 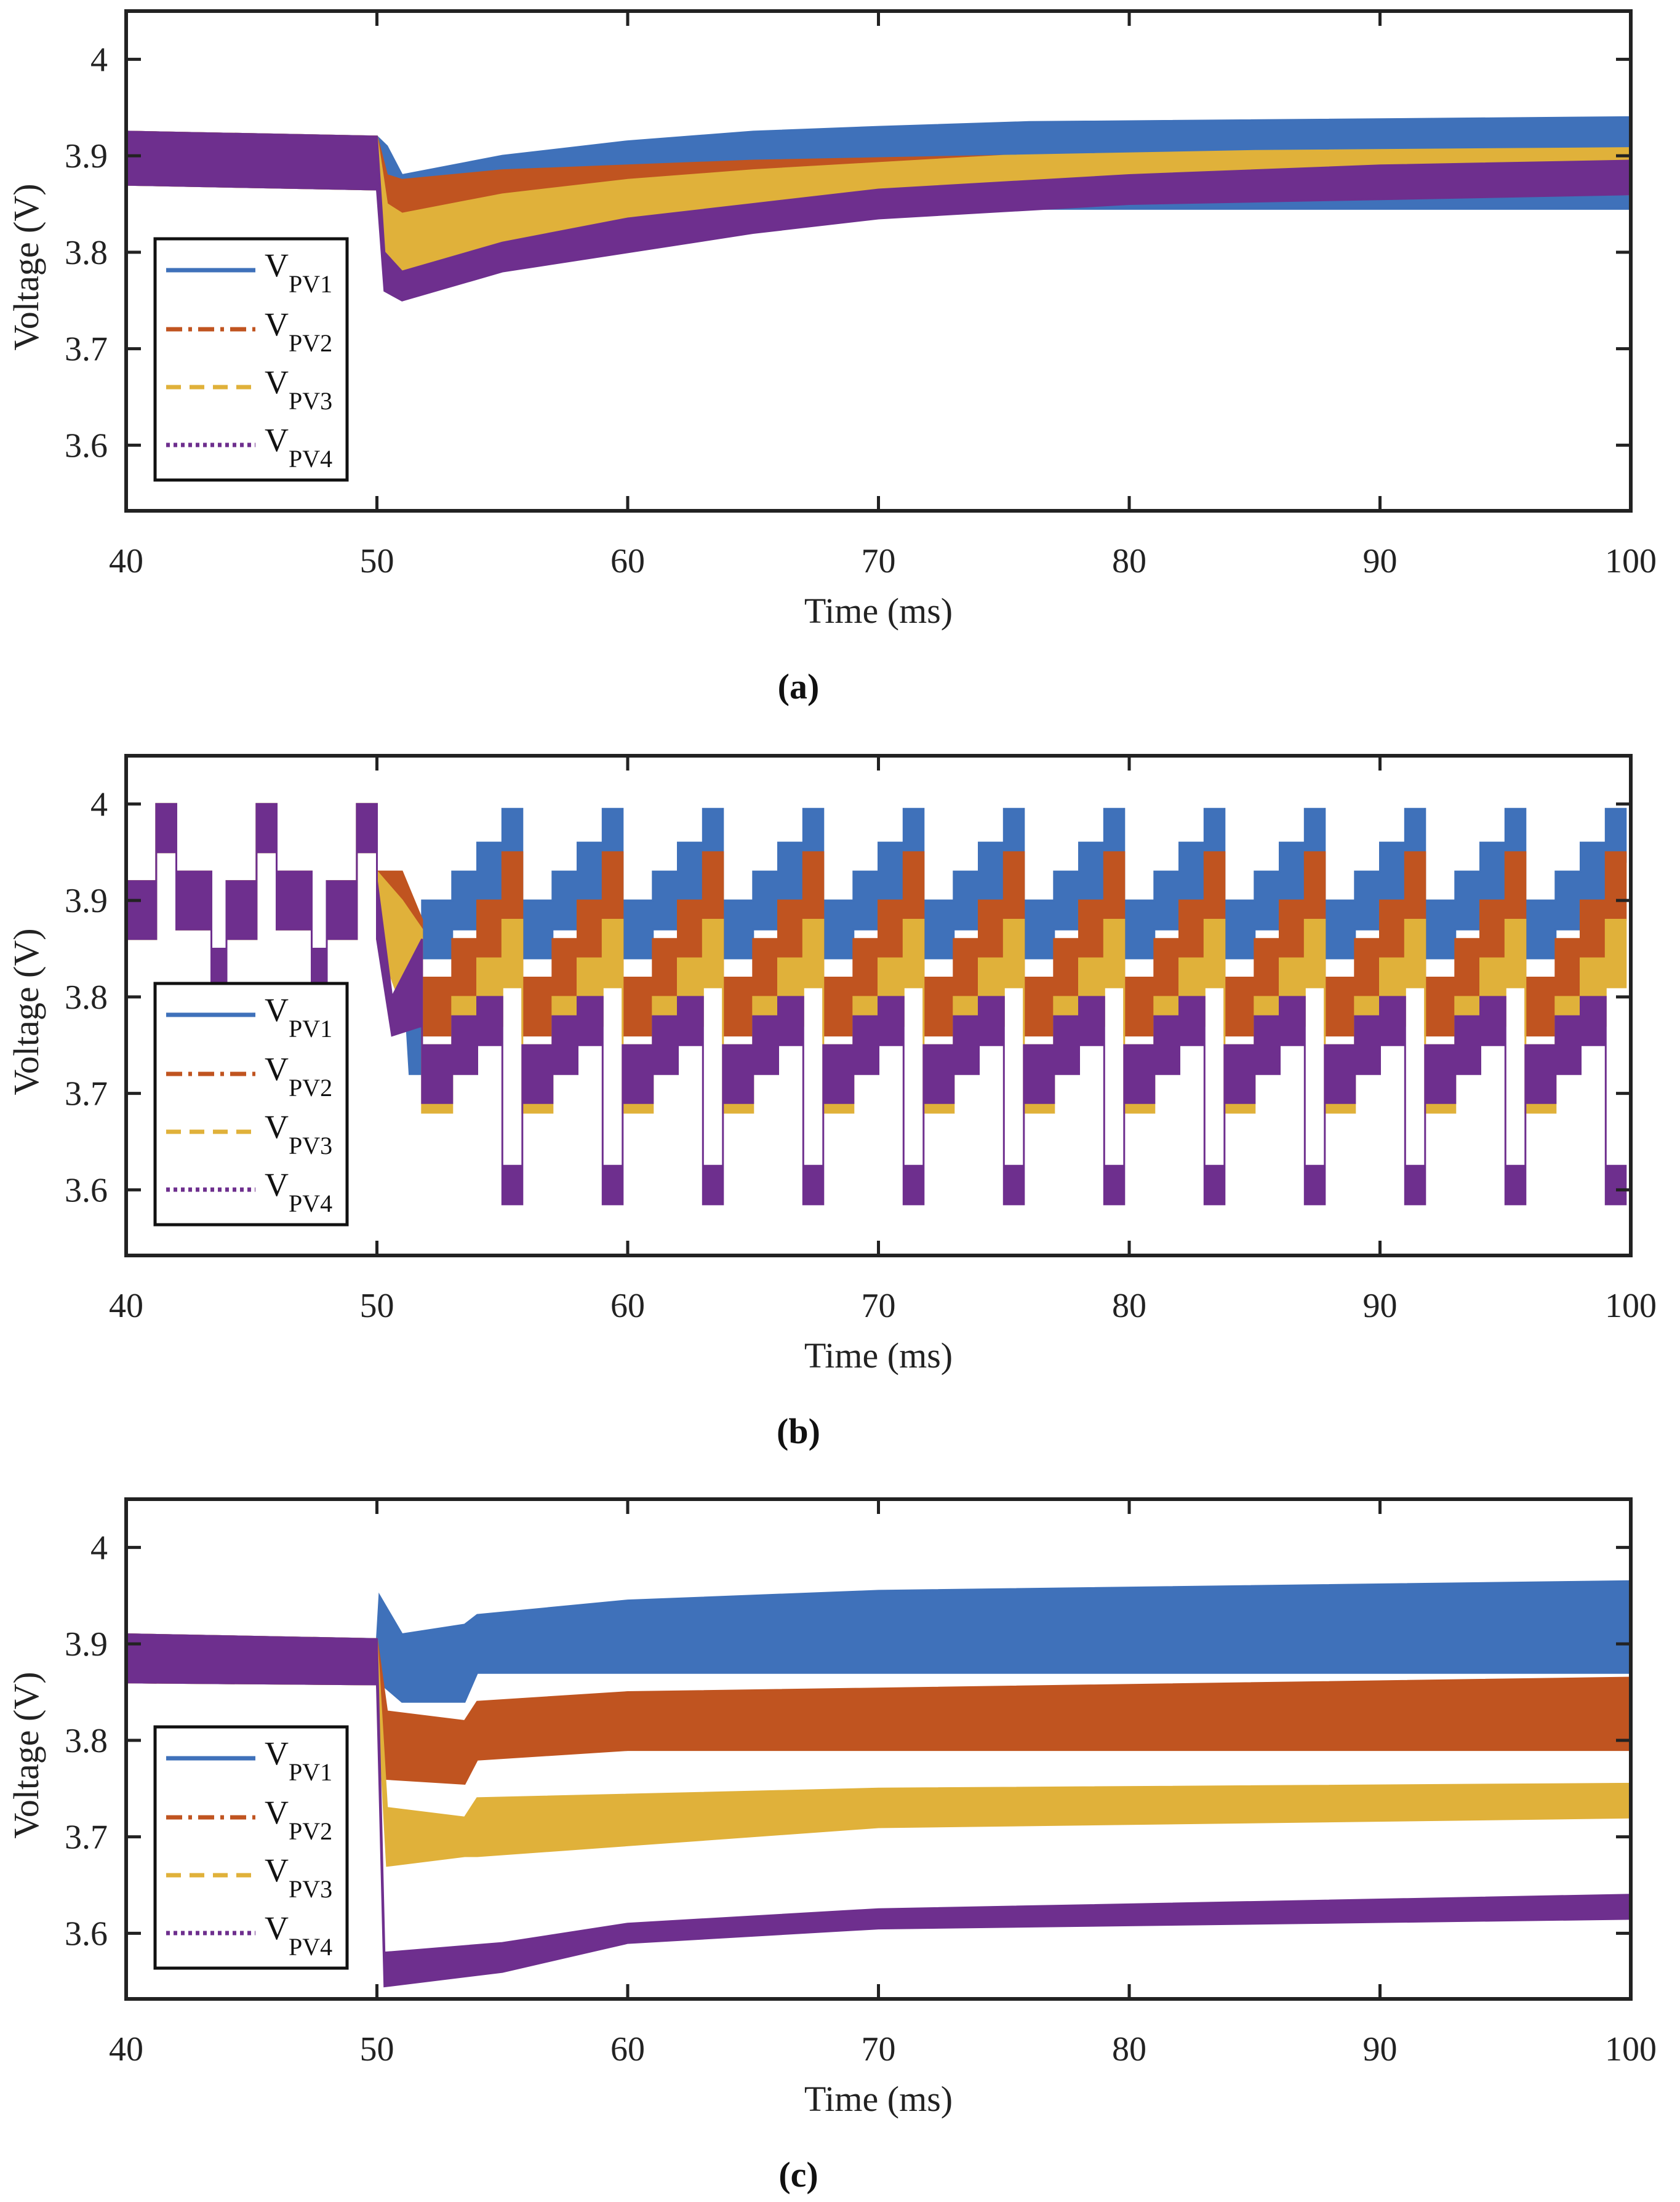 I want to click on subplot-caption: (a), so click(x=799, y=687).